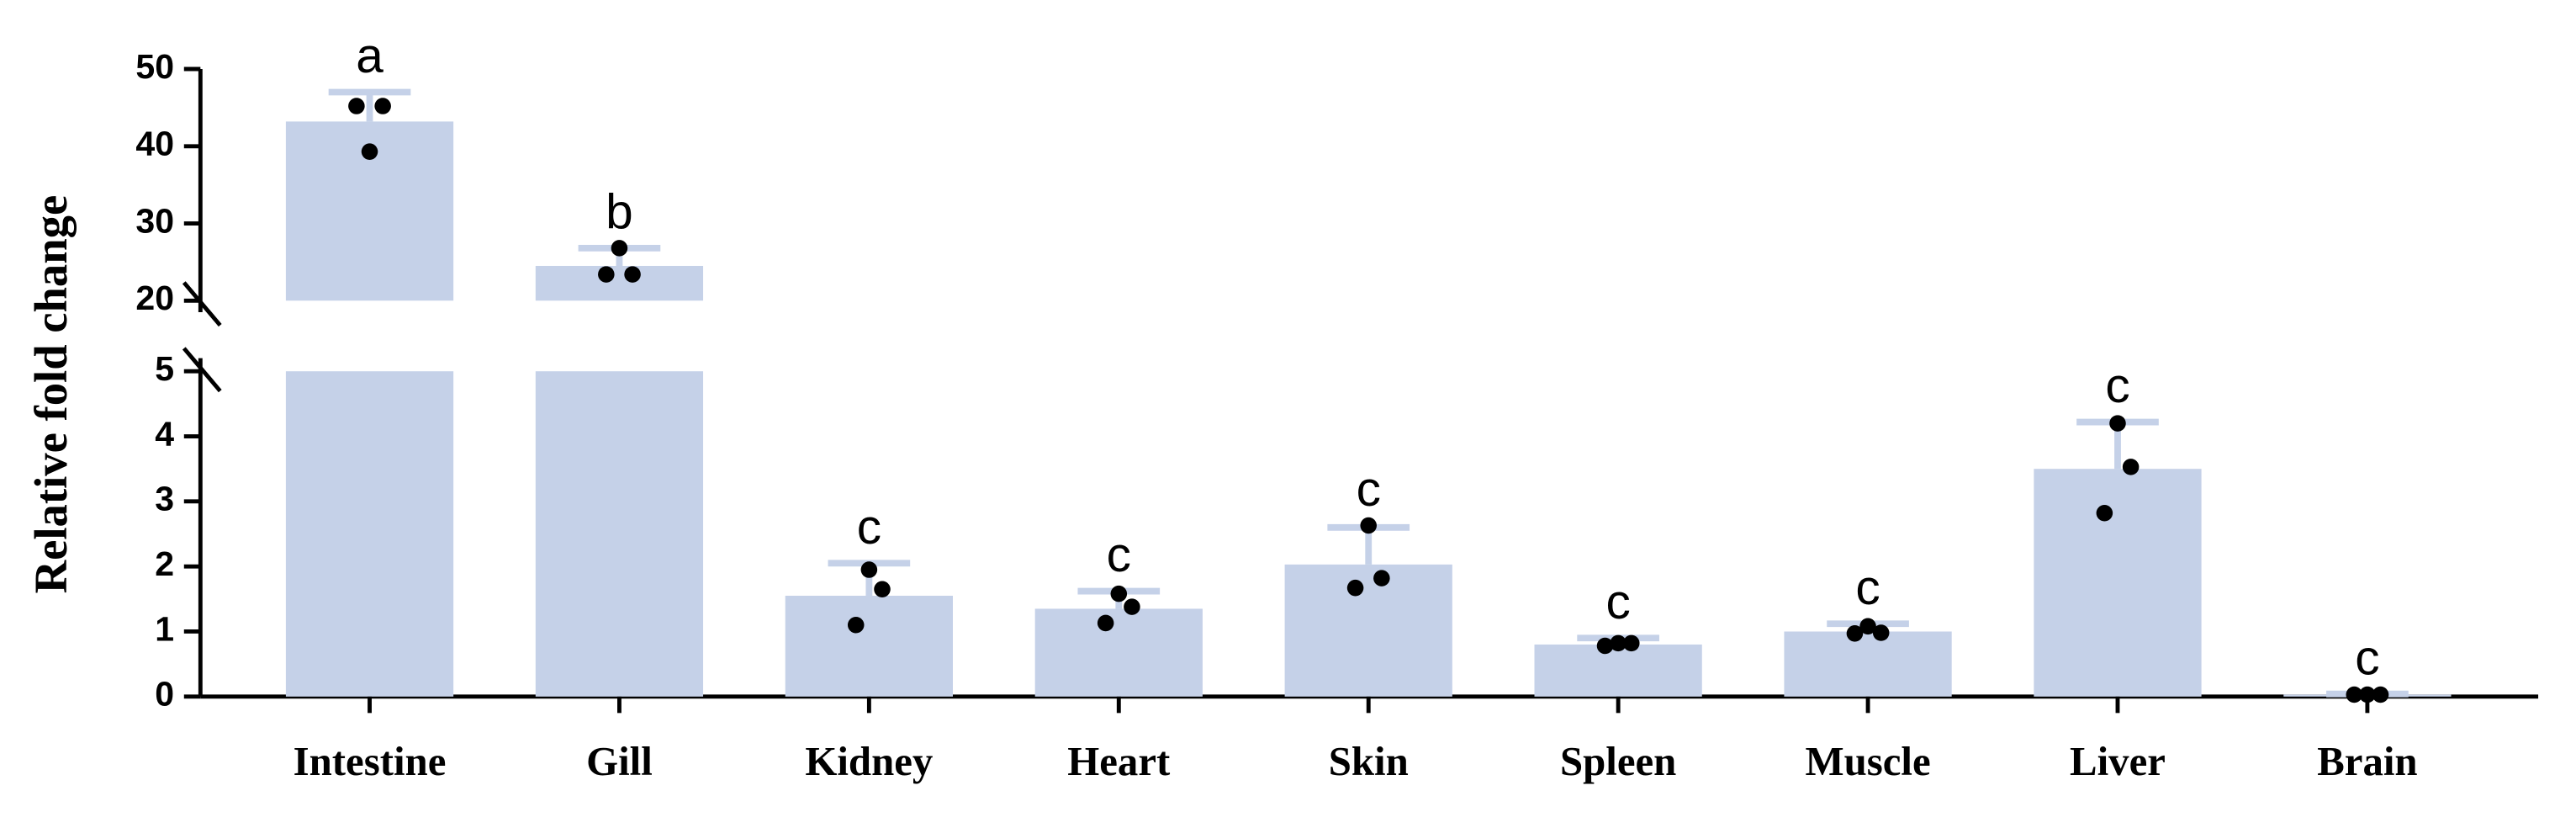  Describe the element at coordinates (164, 433) in the screenshot. I see `y-tick-label: 4` at that location.